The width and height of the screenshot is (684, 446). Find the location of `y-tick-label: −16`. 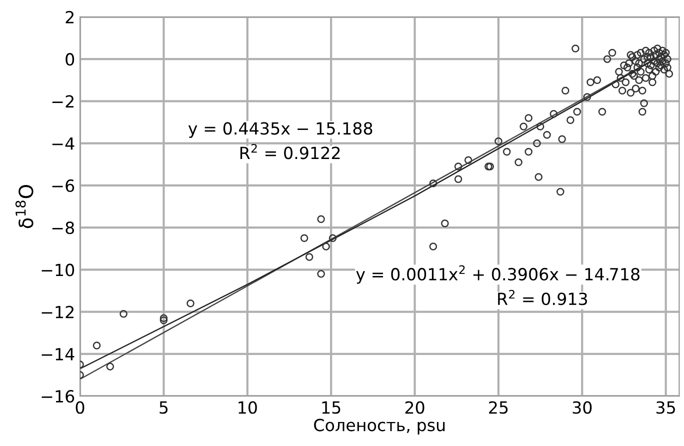

y-tick-label: −16 is located at coordinates (58, 396).